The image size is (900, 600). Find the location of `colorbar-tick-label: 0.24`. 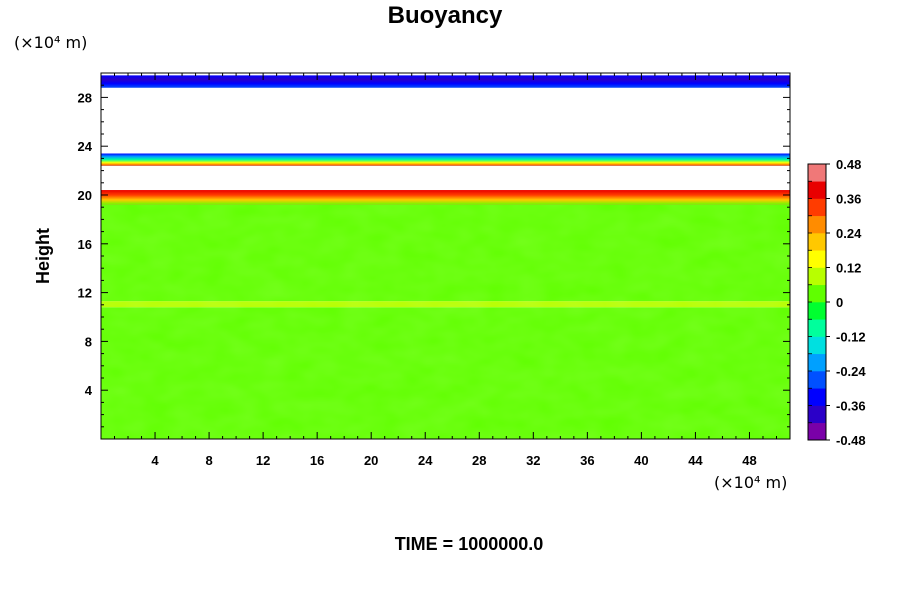

colorbar-tick-label: 0.24 is located at coordinates (849, 233).